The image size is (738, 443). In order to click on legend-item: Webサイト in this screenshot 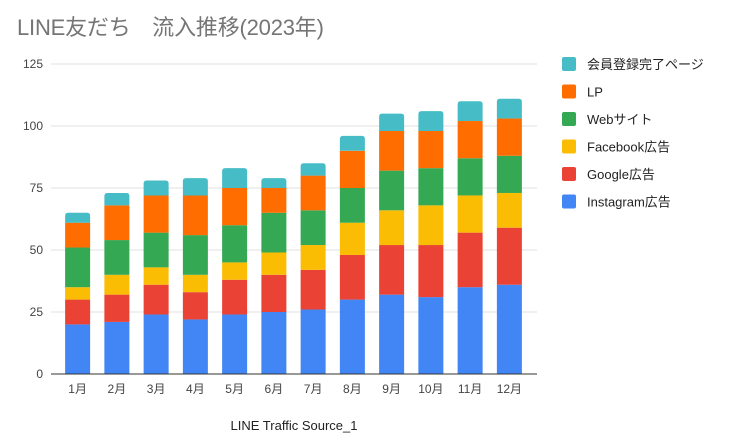, I will do `click(607, 119)`.